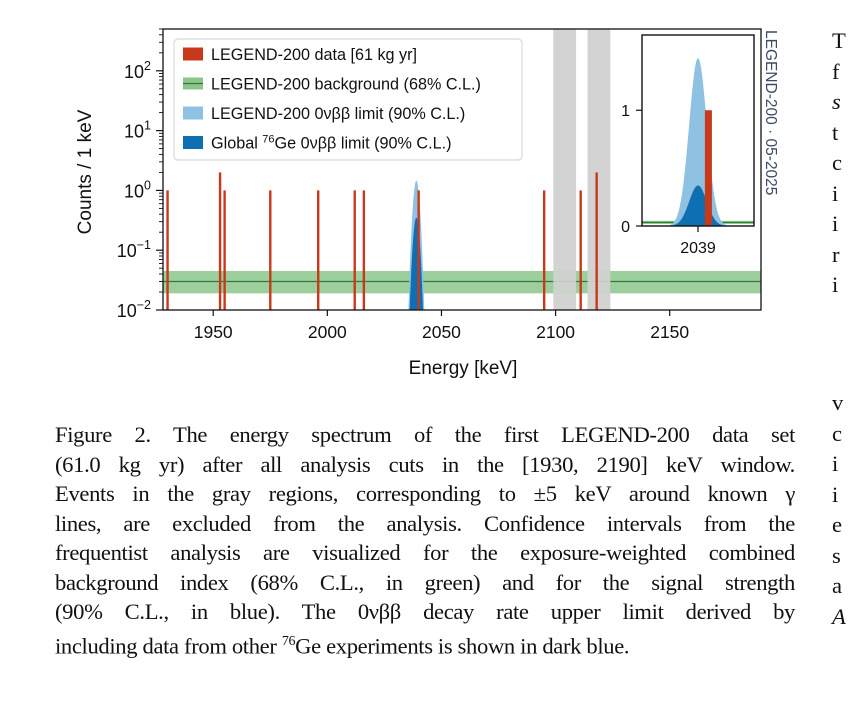 The width and height of the screenshot is (853, 701). What do you see at coordinates (463, 368) in the screenshot?
I see `x-axis-label: Energy [keV]` at bounding box center [463, 368].